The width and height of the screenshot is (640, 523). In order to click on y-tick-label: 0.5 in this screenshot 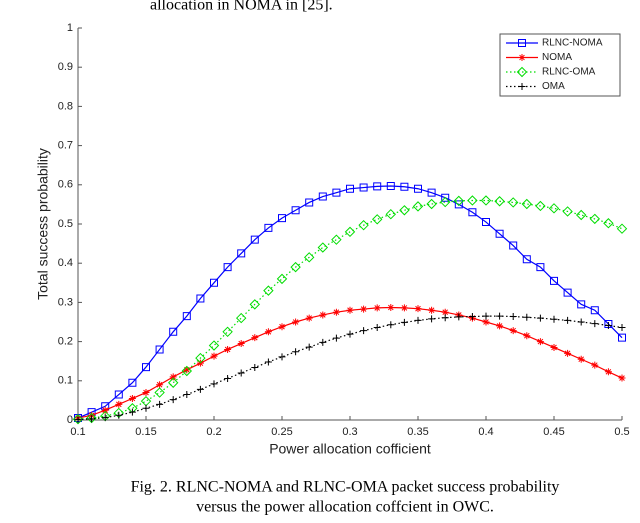, I will do `click(65, 224)`.